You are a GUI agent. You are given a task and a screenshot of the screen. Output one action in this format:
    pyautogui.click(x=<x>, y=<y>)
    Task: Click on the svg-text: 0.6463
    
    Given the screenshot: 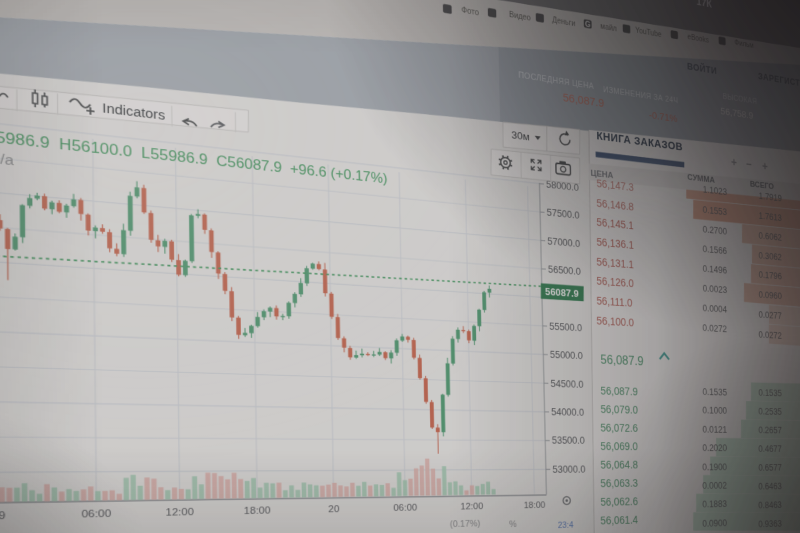 What is the action you would take?
    pyautogui.click(x=770, y=486)
    